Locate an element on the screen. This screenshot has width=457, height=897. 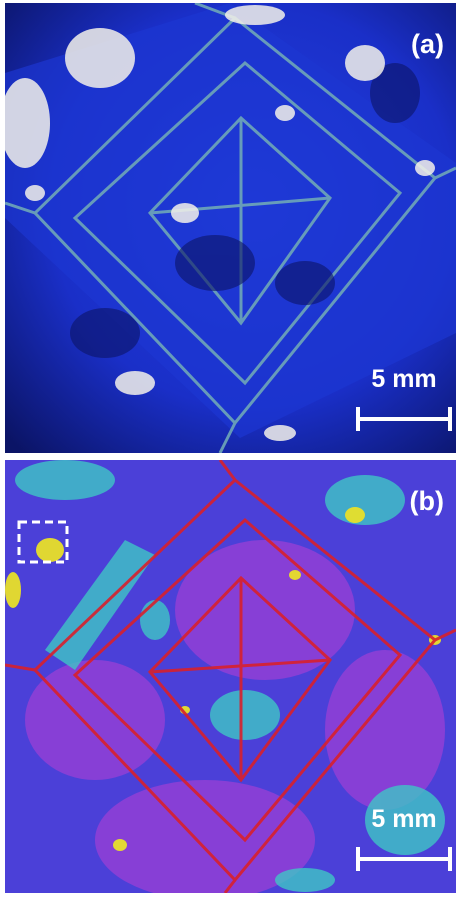
panel-label-b: (b) is located at coordinates (426, 501).